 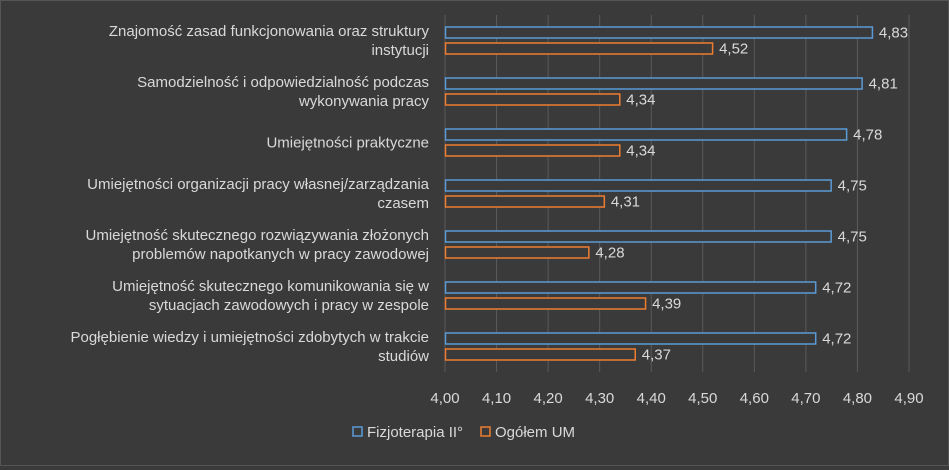 I want to click on data-label: 4,81, so click(x=883, y=84).